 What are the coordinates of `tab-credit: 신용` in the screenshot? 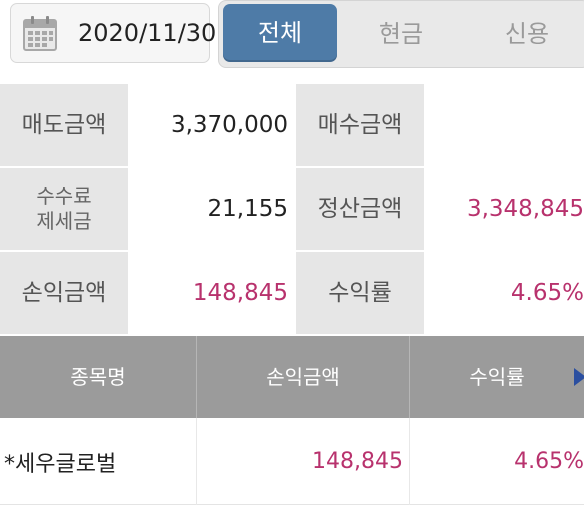 It's located at (527, 34).